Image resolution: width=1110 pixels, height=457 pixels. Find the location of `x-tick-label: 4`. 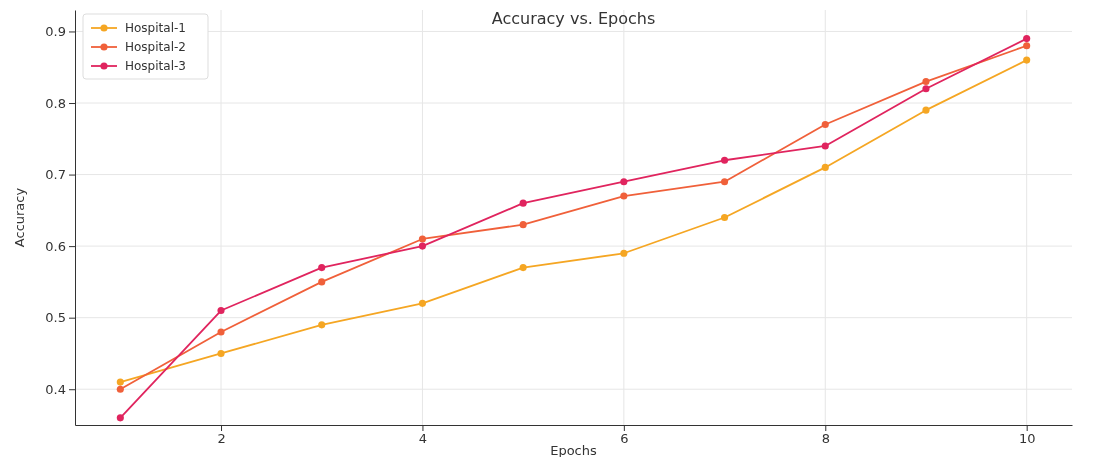

x-tick-label: 4 is located at coordinates (423, 439).